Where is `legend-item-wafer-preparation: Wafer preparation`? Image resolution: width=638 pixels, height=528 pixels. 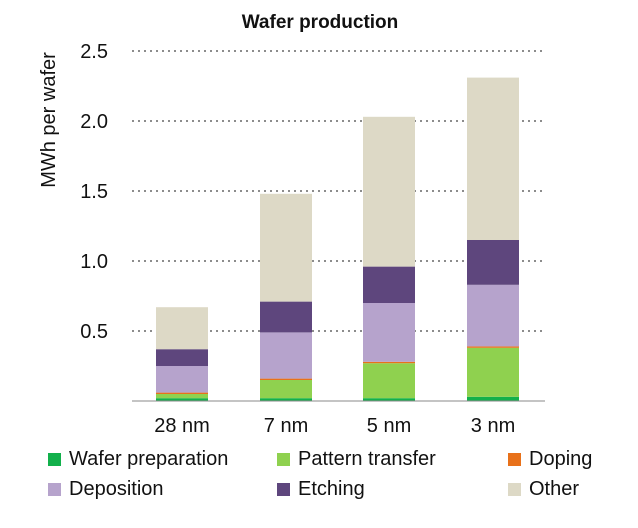
legend-item-wafer-preparation: Wafer preparation is located at coordinates (138, 459).